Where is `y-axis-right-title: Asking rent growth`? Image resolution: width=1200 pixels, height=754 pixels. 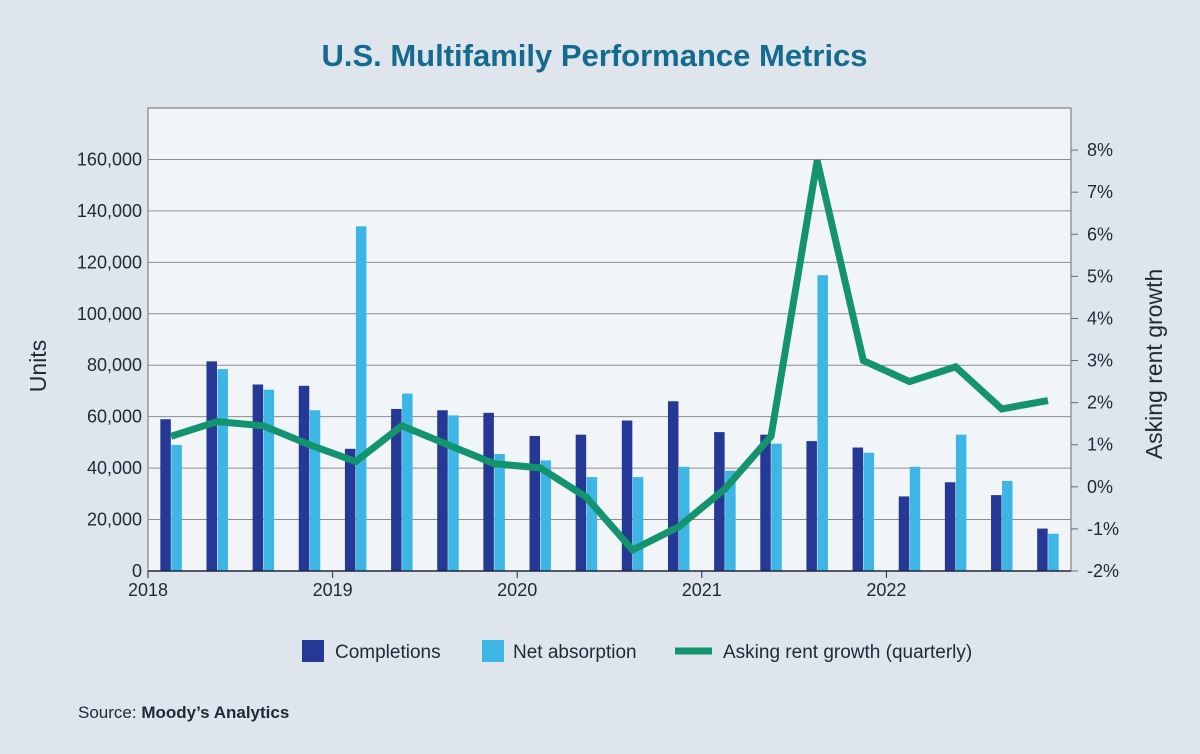 y-axis-right-title: Asking rent growth is located at coordinates (1154, 364).